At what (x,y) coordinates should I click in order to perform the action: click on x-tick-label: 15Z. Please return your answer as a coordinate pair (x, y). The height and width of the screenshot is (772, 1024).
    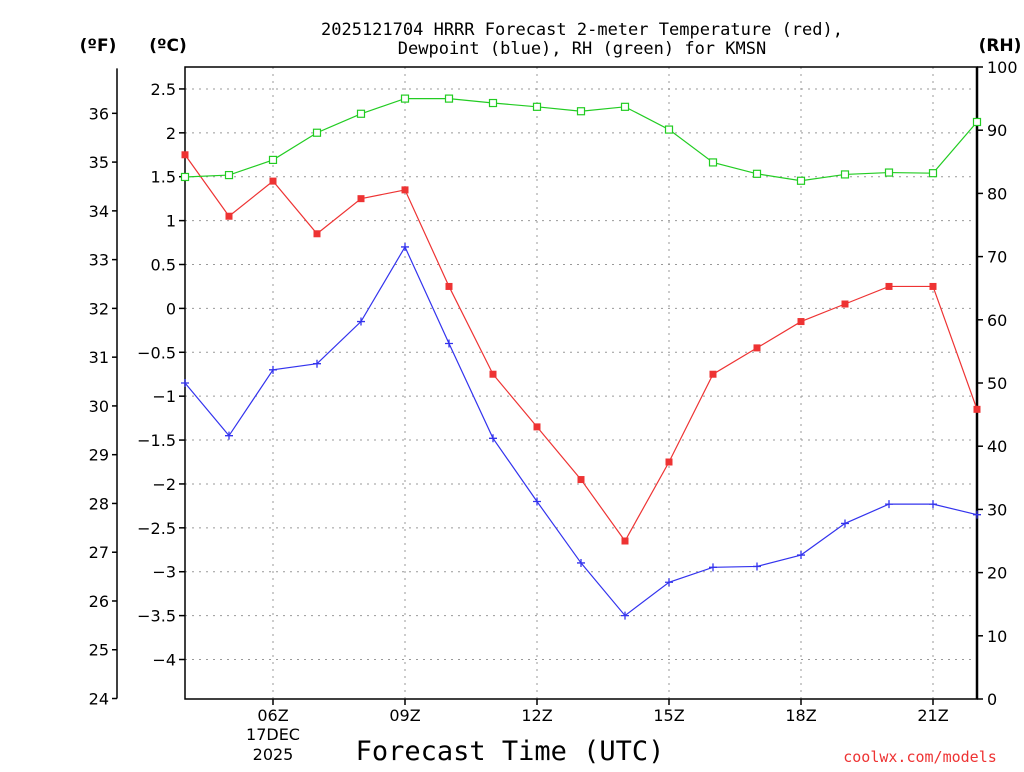
    Looking at the image, I should click on (668, 715).